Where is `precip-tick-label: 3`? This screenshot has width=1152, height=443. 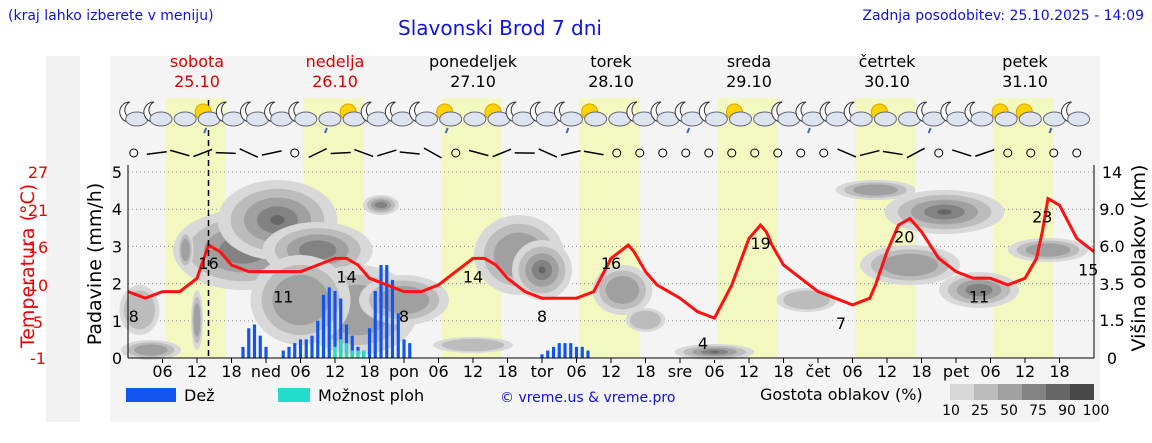
precip-tick-label: 3 is located at coordinates (117, 246).